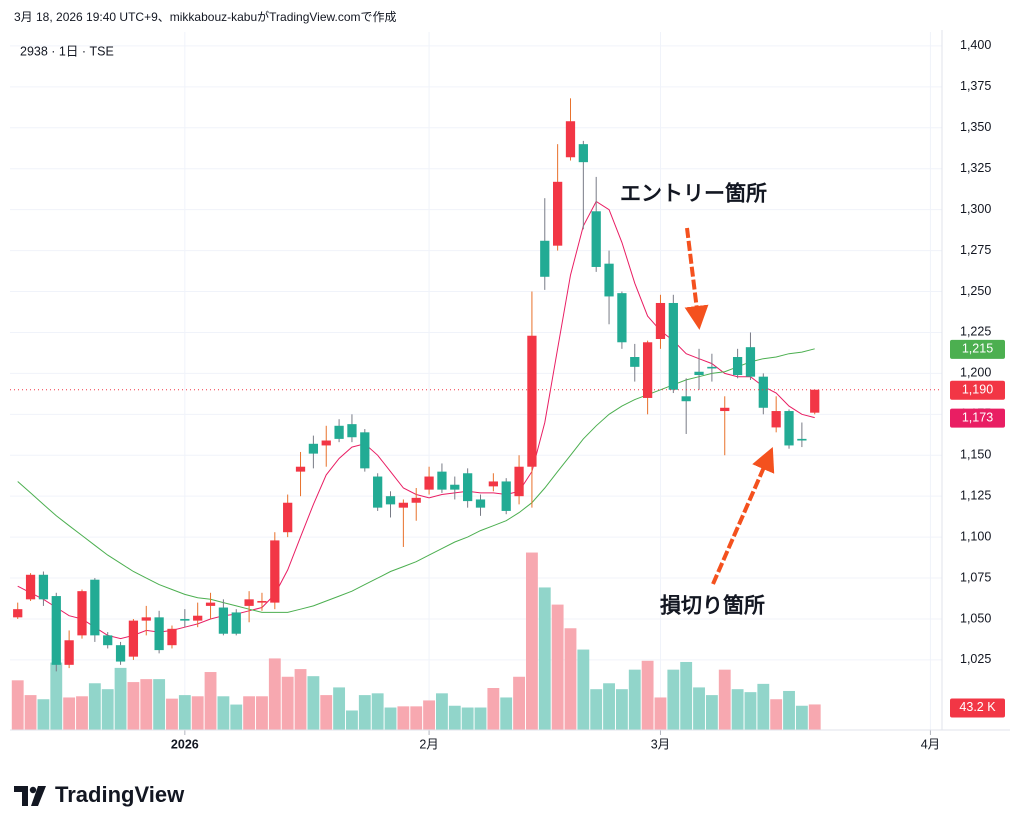 The width and height of the screenshot is (1024, 829). Describe the element at coordinates (975, 373) in the screenshot. I see `y-tick-label: 1,200` at that location.